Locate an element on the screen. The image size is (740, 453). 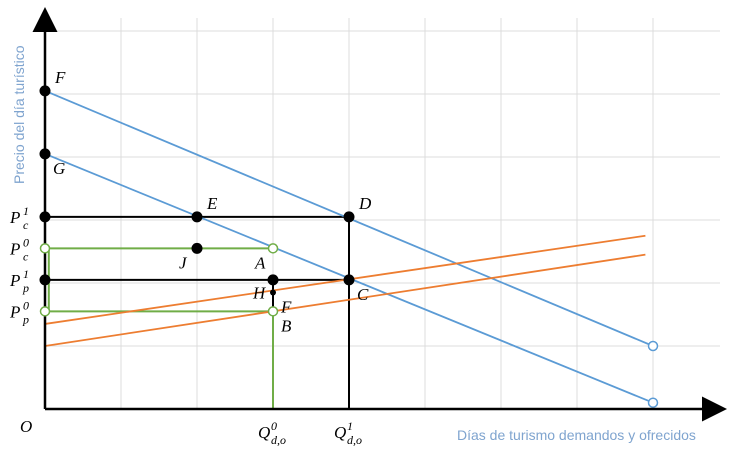
origin-label: O is located at coordinates (26, 426).